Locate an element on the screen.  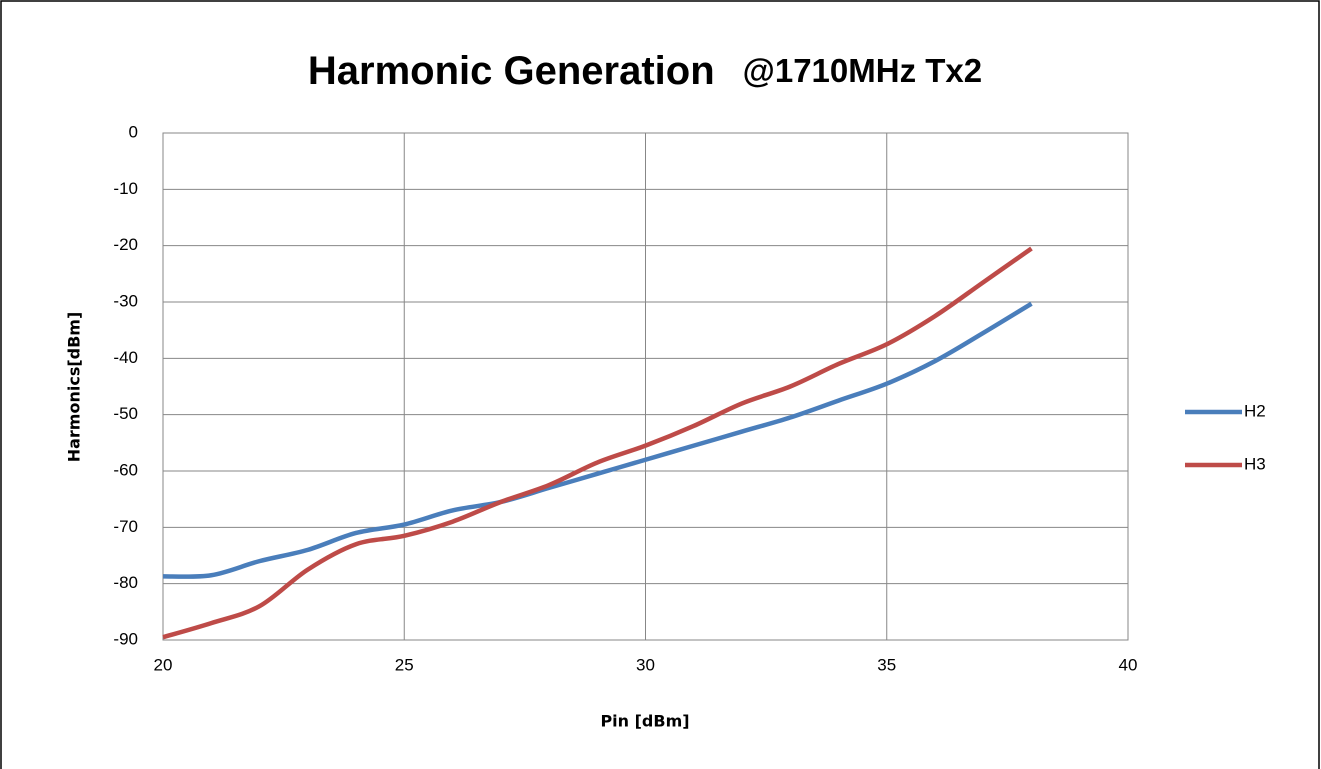
legend-label: H2 is located at coordinates (1255, 410).